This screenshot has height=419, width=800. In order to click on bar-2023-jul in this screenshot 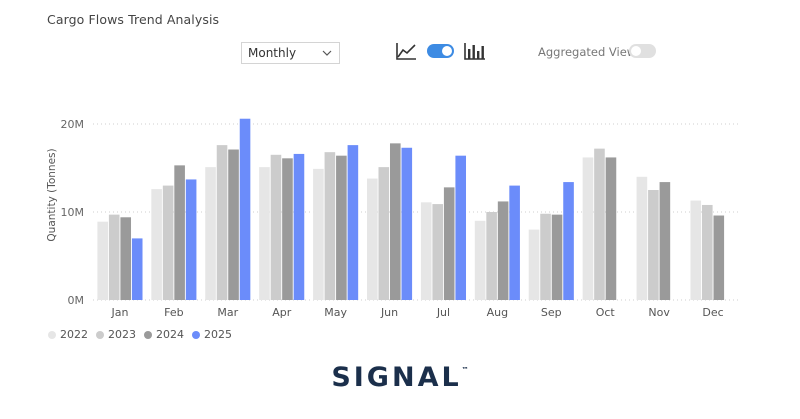, I will do `click(438, 252)`.